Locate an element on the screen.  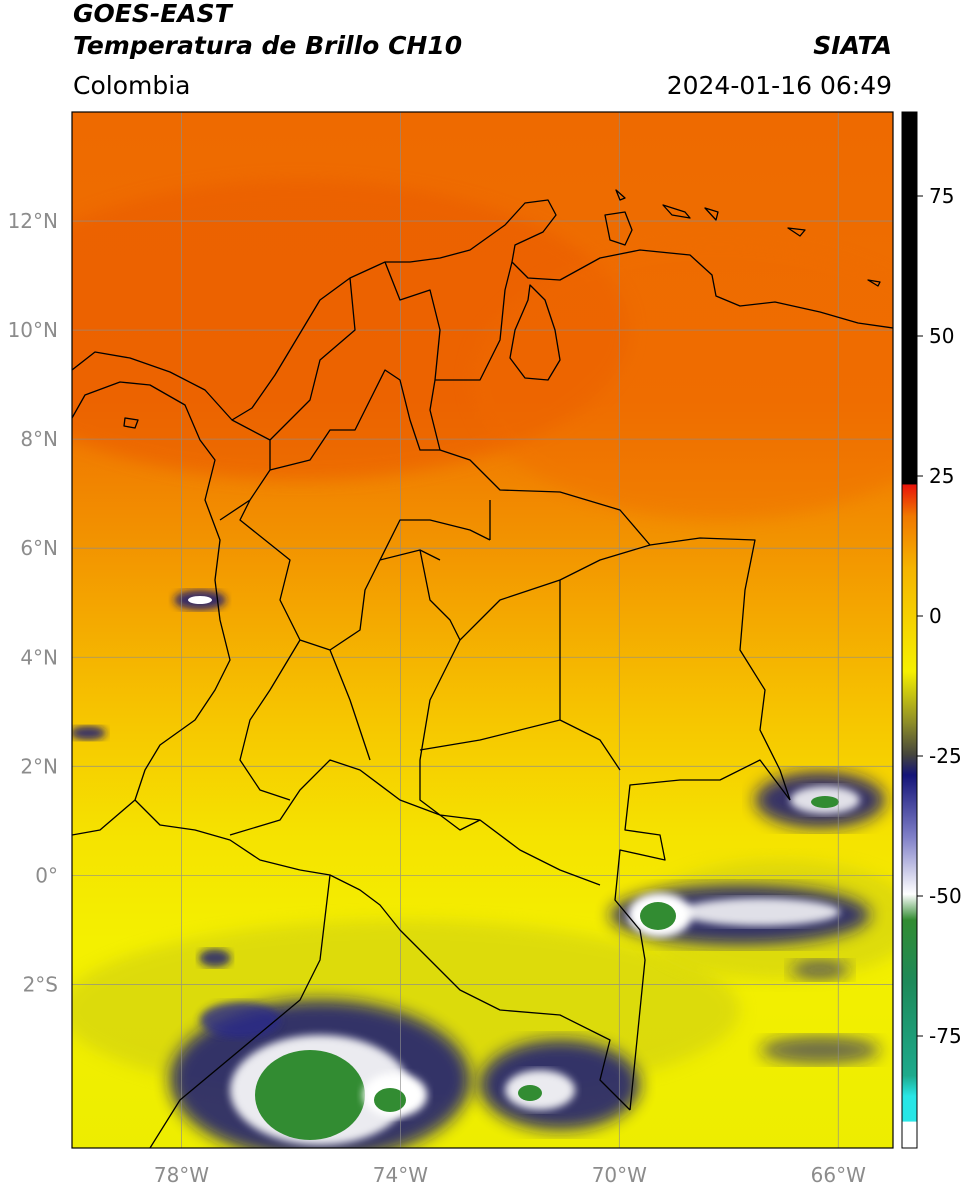
colorbar-tick-label: -25 is located at coordinates (945, 756).